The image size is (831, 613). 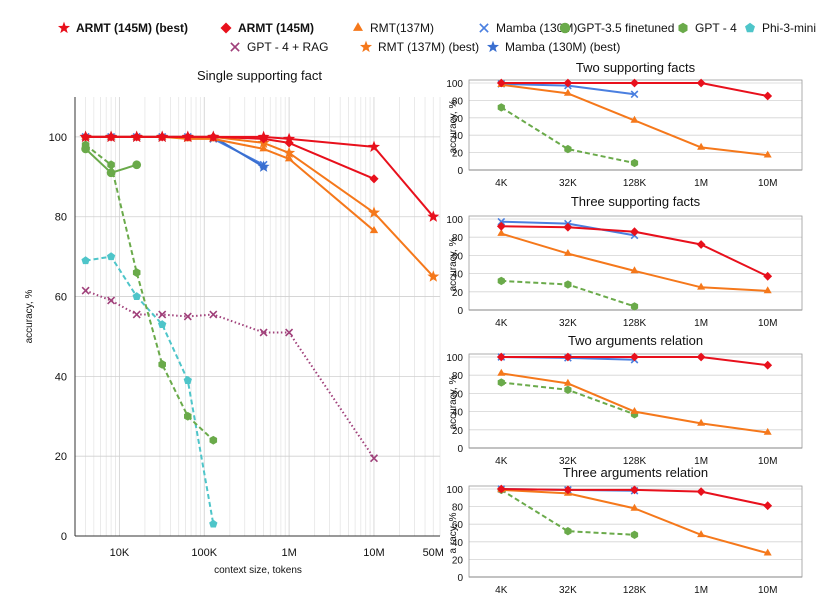 I want to click on legend-label-gpt-4-rag: GPT - 4 + RAG, so click(x=287, y=47).